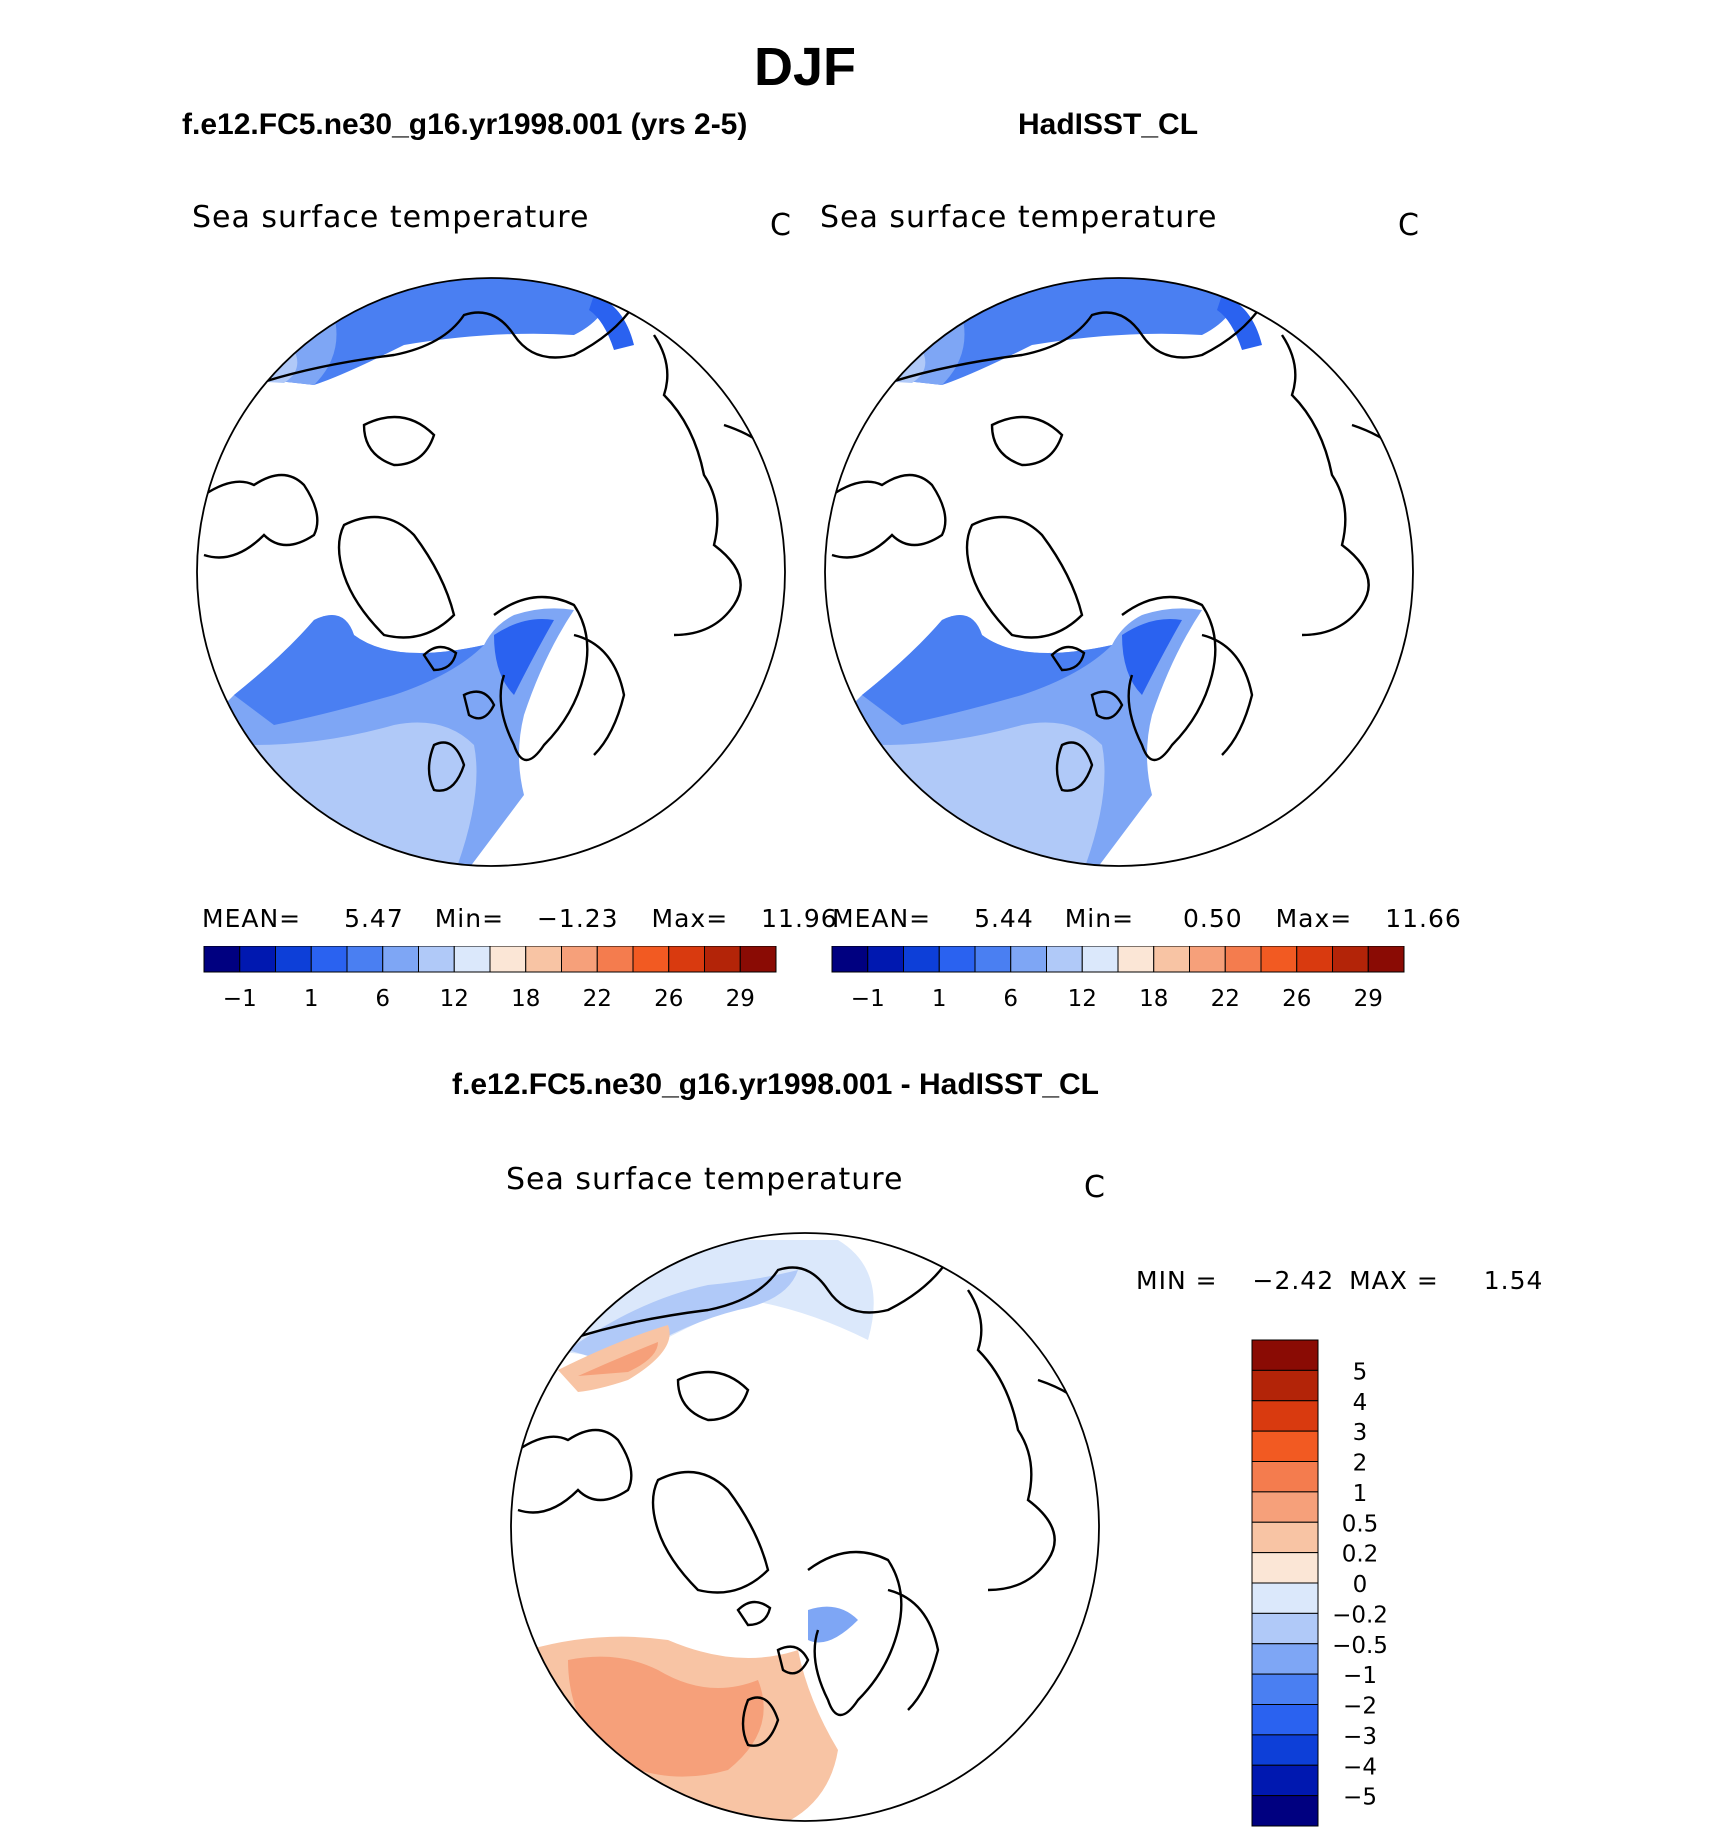  Describe the element at coordinates (1360, 1372) in the screenshot. I see `colorbar-tick-label: 5` at that location.